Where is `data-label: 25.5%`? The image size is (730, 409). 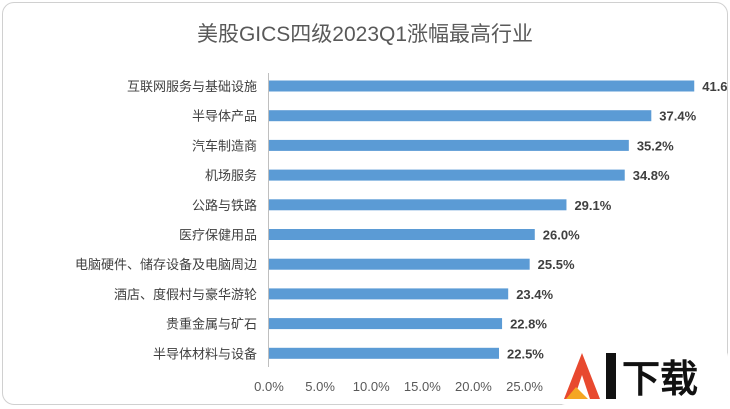
data-label: 25.5% is located at coordinates (556, 264).